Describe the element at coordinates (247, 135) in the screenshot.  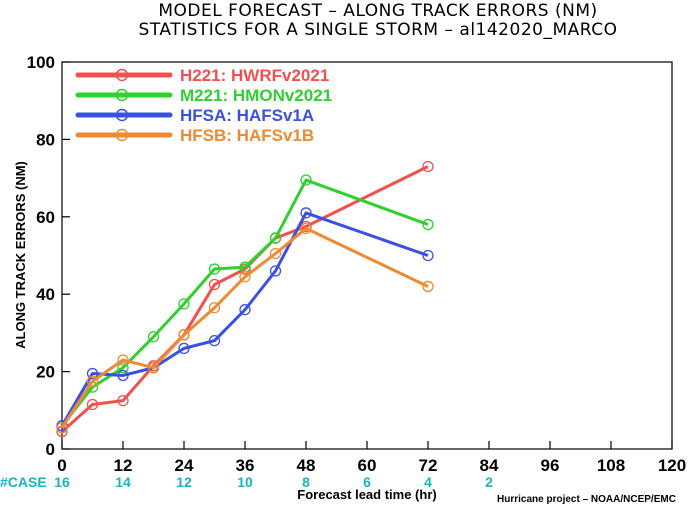
I see `legend-label: HFSB: HAFSv1B` at that location.